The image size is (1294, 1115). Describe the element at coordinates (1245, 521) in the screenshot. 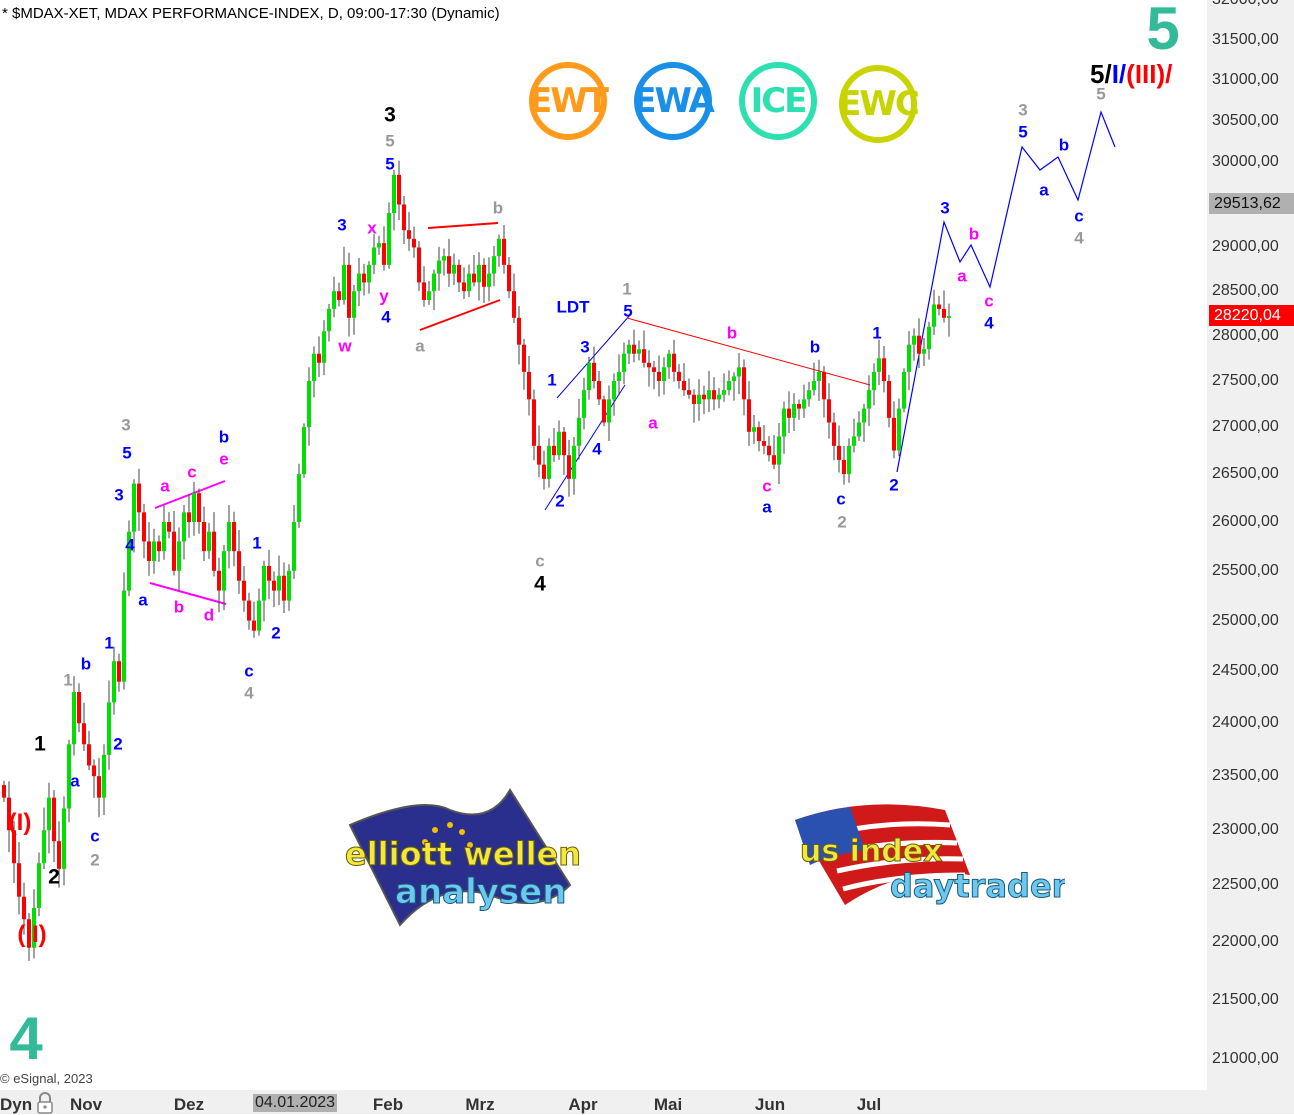

I see `y-tick-label: 26000,00` at that location.